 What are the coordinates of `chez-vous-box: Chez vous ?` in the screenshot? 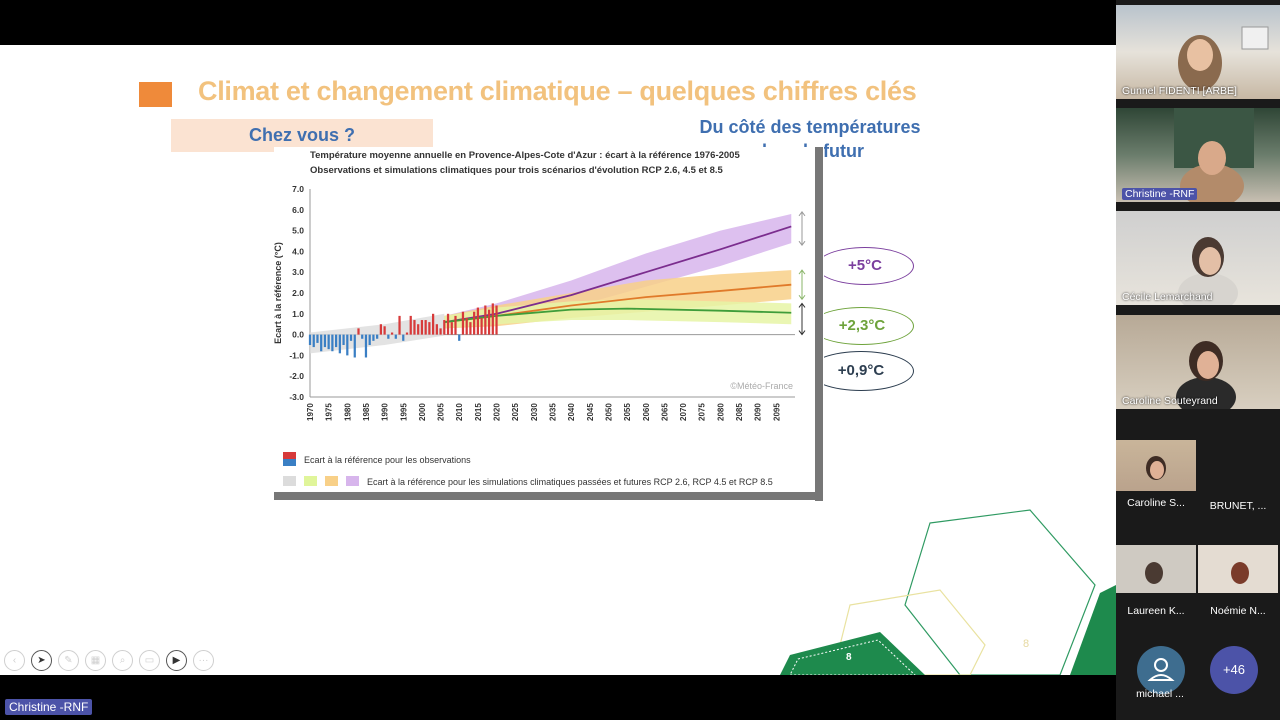 It's located at (302, 135).